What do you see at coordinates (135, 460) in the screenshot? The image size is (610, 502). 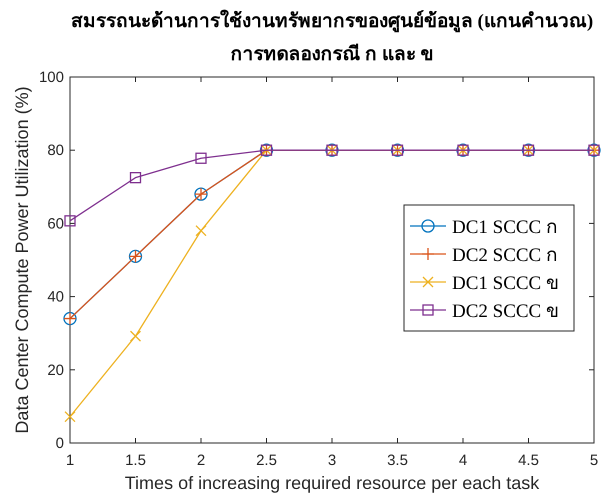 I see `x-tick-label: 1.5` at bounding box center [135, 460].